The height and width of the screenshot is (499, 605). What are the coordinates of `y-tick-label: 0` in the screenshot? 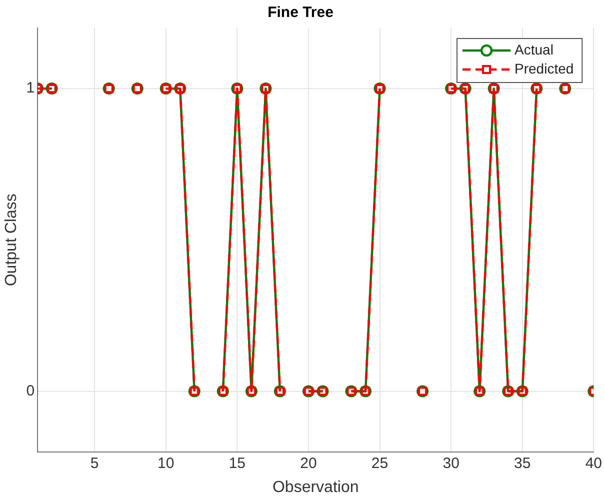 It's located at (30, 391).